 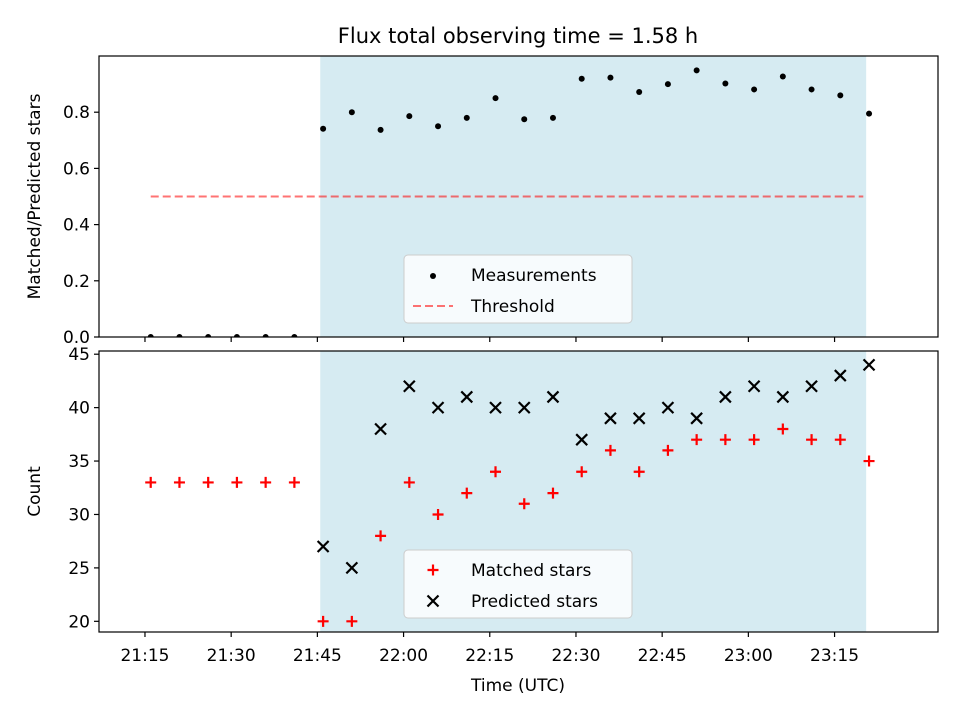 I want to click on x-tick-label: 21:30, so click(x=231, y=656).